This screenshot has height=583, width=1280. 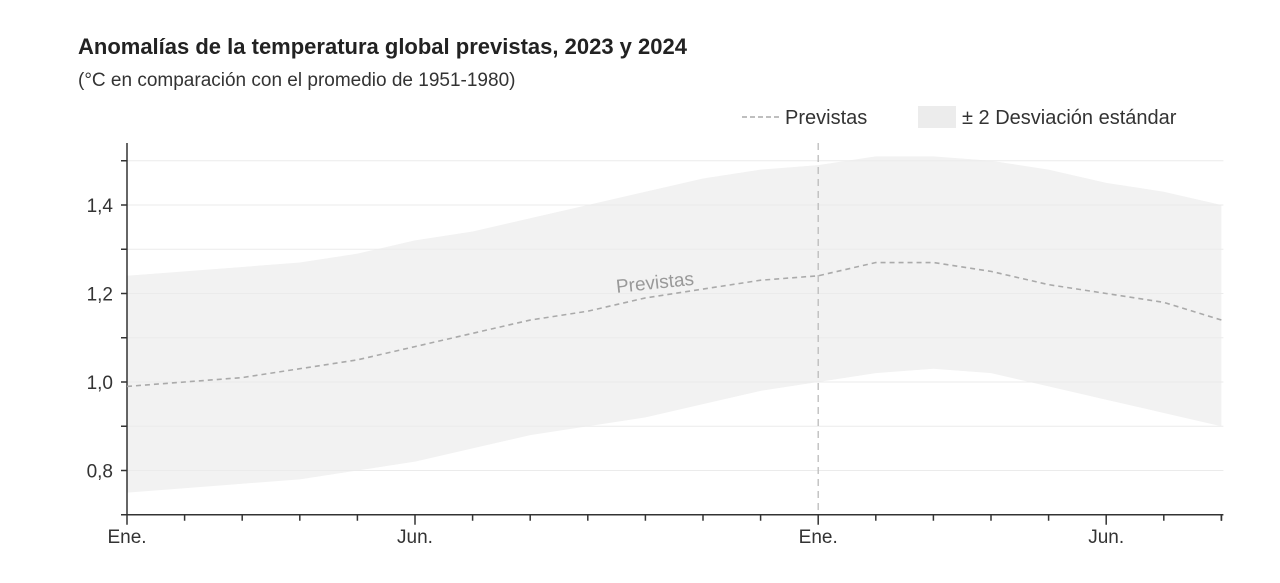 I want to click on legend-label-std-dev: ± 2 Desviación estándar, so click(x=1069, y=118).